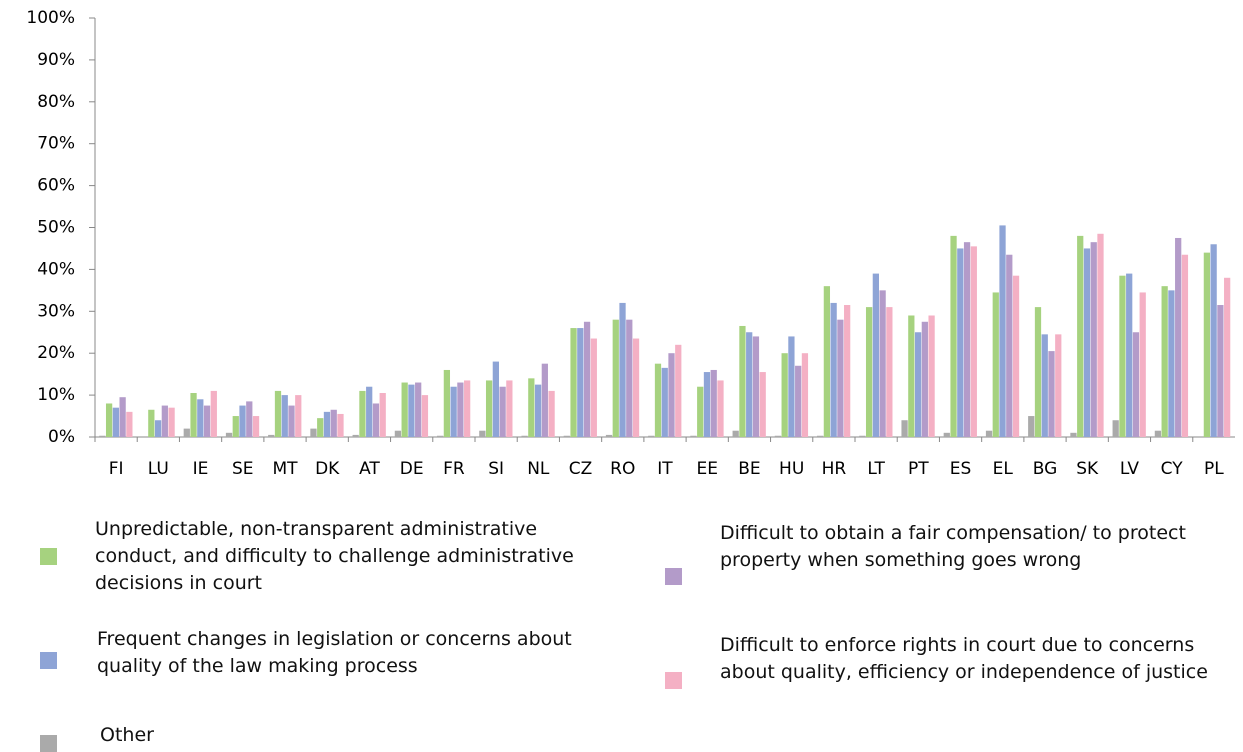 This screenshot has width=1243, height=752. What do you see at coordinates (581, 469) in the screenshot?
I see `x-tick-label: CZ` at bounding box center [581, 469].